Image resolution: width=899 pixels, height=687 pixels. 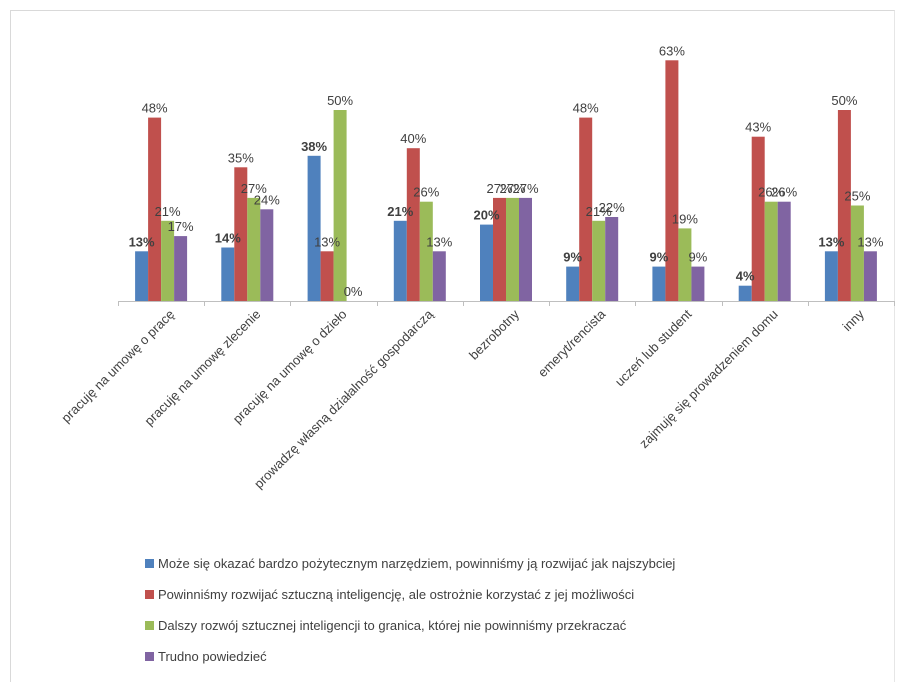 What do you see at coordinates (228, 238) in the screenshot?
I see `data-label: 14%` at bounding box center [228, 238].